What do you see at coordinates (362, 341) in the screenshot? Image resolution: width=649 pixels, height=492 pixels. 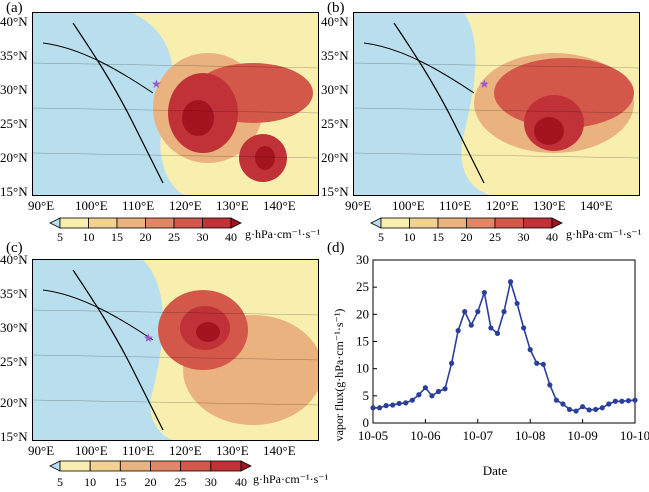 I see `y-tick-label: 15` at bounding box center [362, 341].